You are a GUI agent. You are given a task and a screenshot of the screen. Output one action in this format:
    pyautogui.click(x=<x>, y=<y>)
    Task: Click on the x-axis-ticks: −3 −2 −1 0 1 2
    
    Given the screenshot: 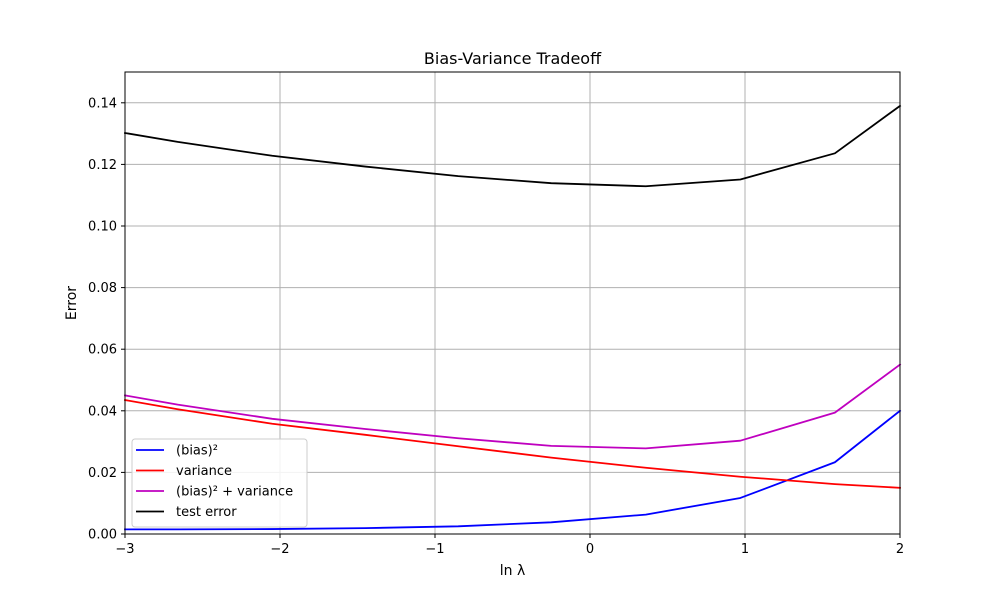 What is the action you would take?
    pyautogui.click(x=509, y=545)
    